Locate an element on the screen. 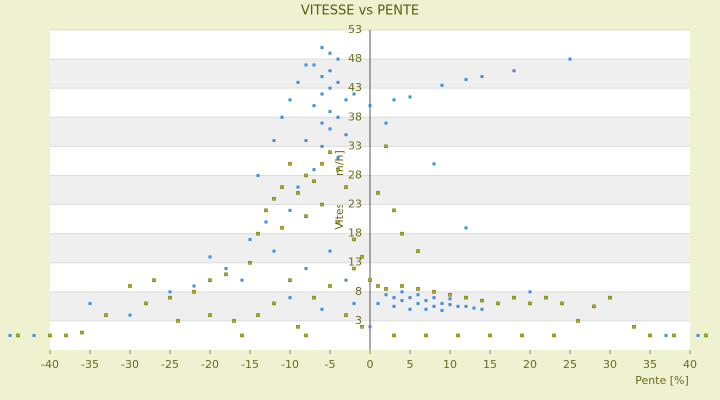 This screenshot has width=720, height=400. y-tick-label: 18 is located at coordinates (355, 233).